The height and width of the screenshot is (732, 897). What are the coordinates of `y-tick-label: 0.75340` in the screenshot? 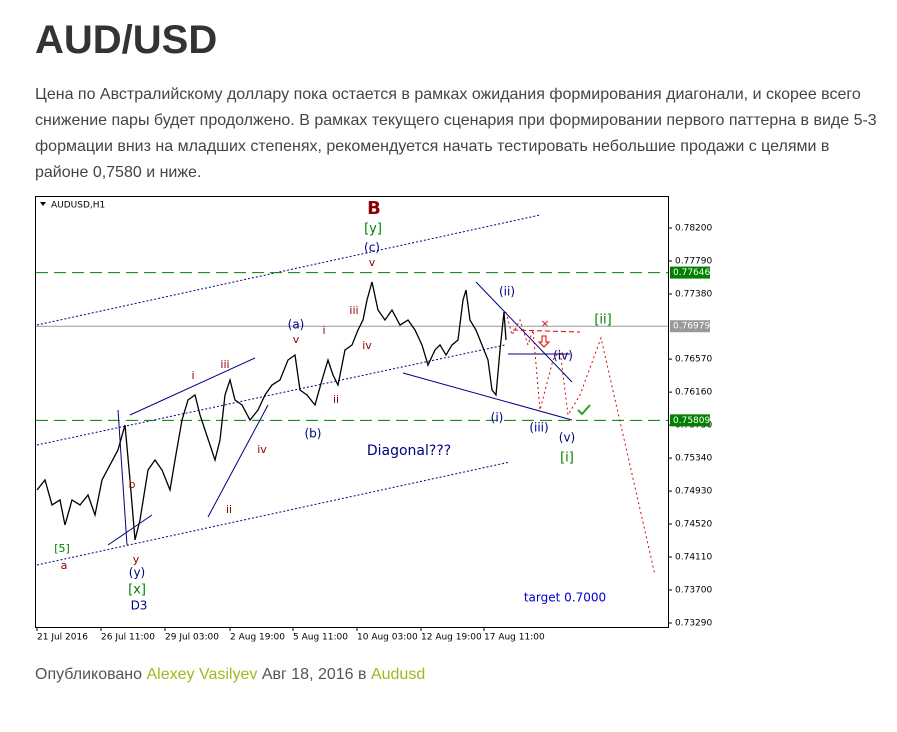 It's located at (693, 459).